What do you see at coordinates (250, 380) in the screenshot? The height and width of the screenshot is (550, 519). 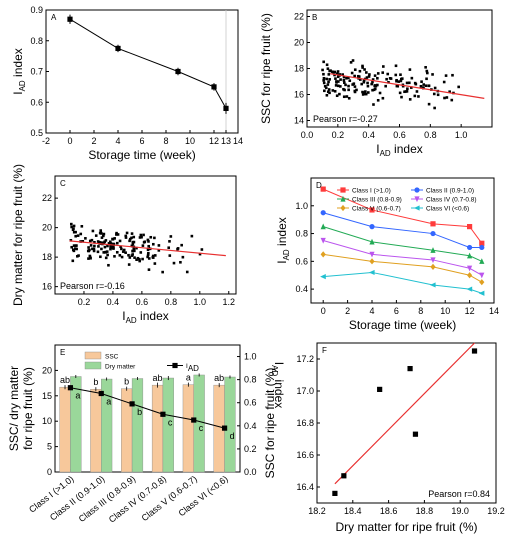 I see `panel-e-y2tick-label: 0.8` at bounding box center [250, 380].